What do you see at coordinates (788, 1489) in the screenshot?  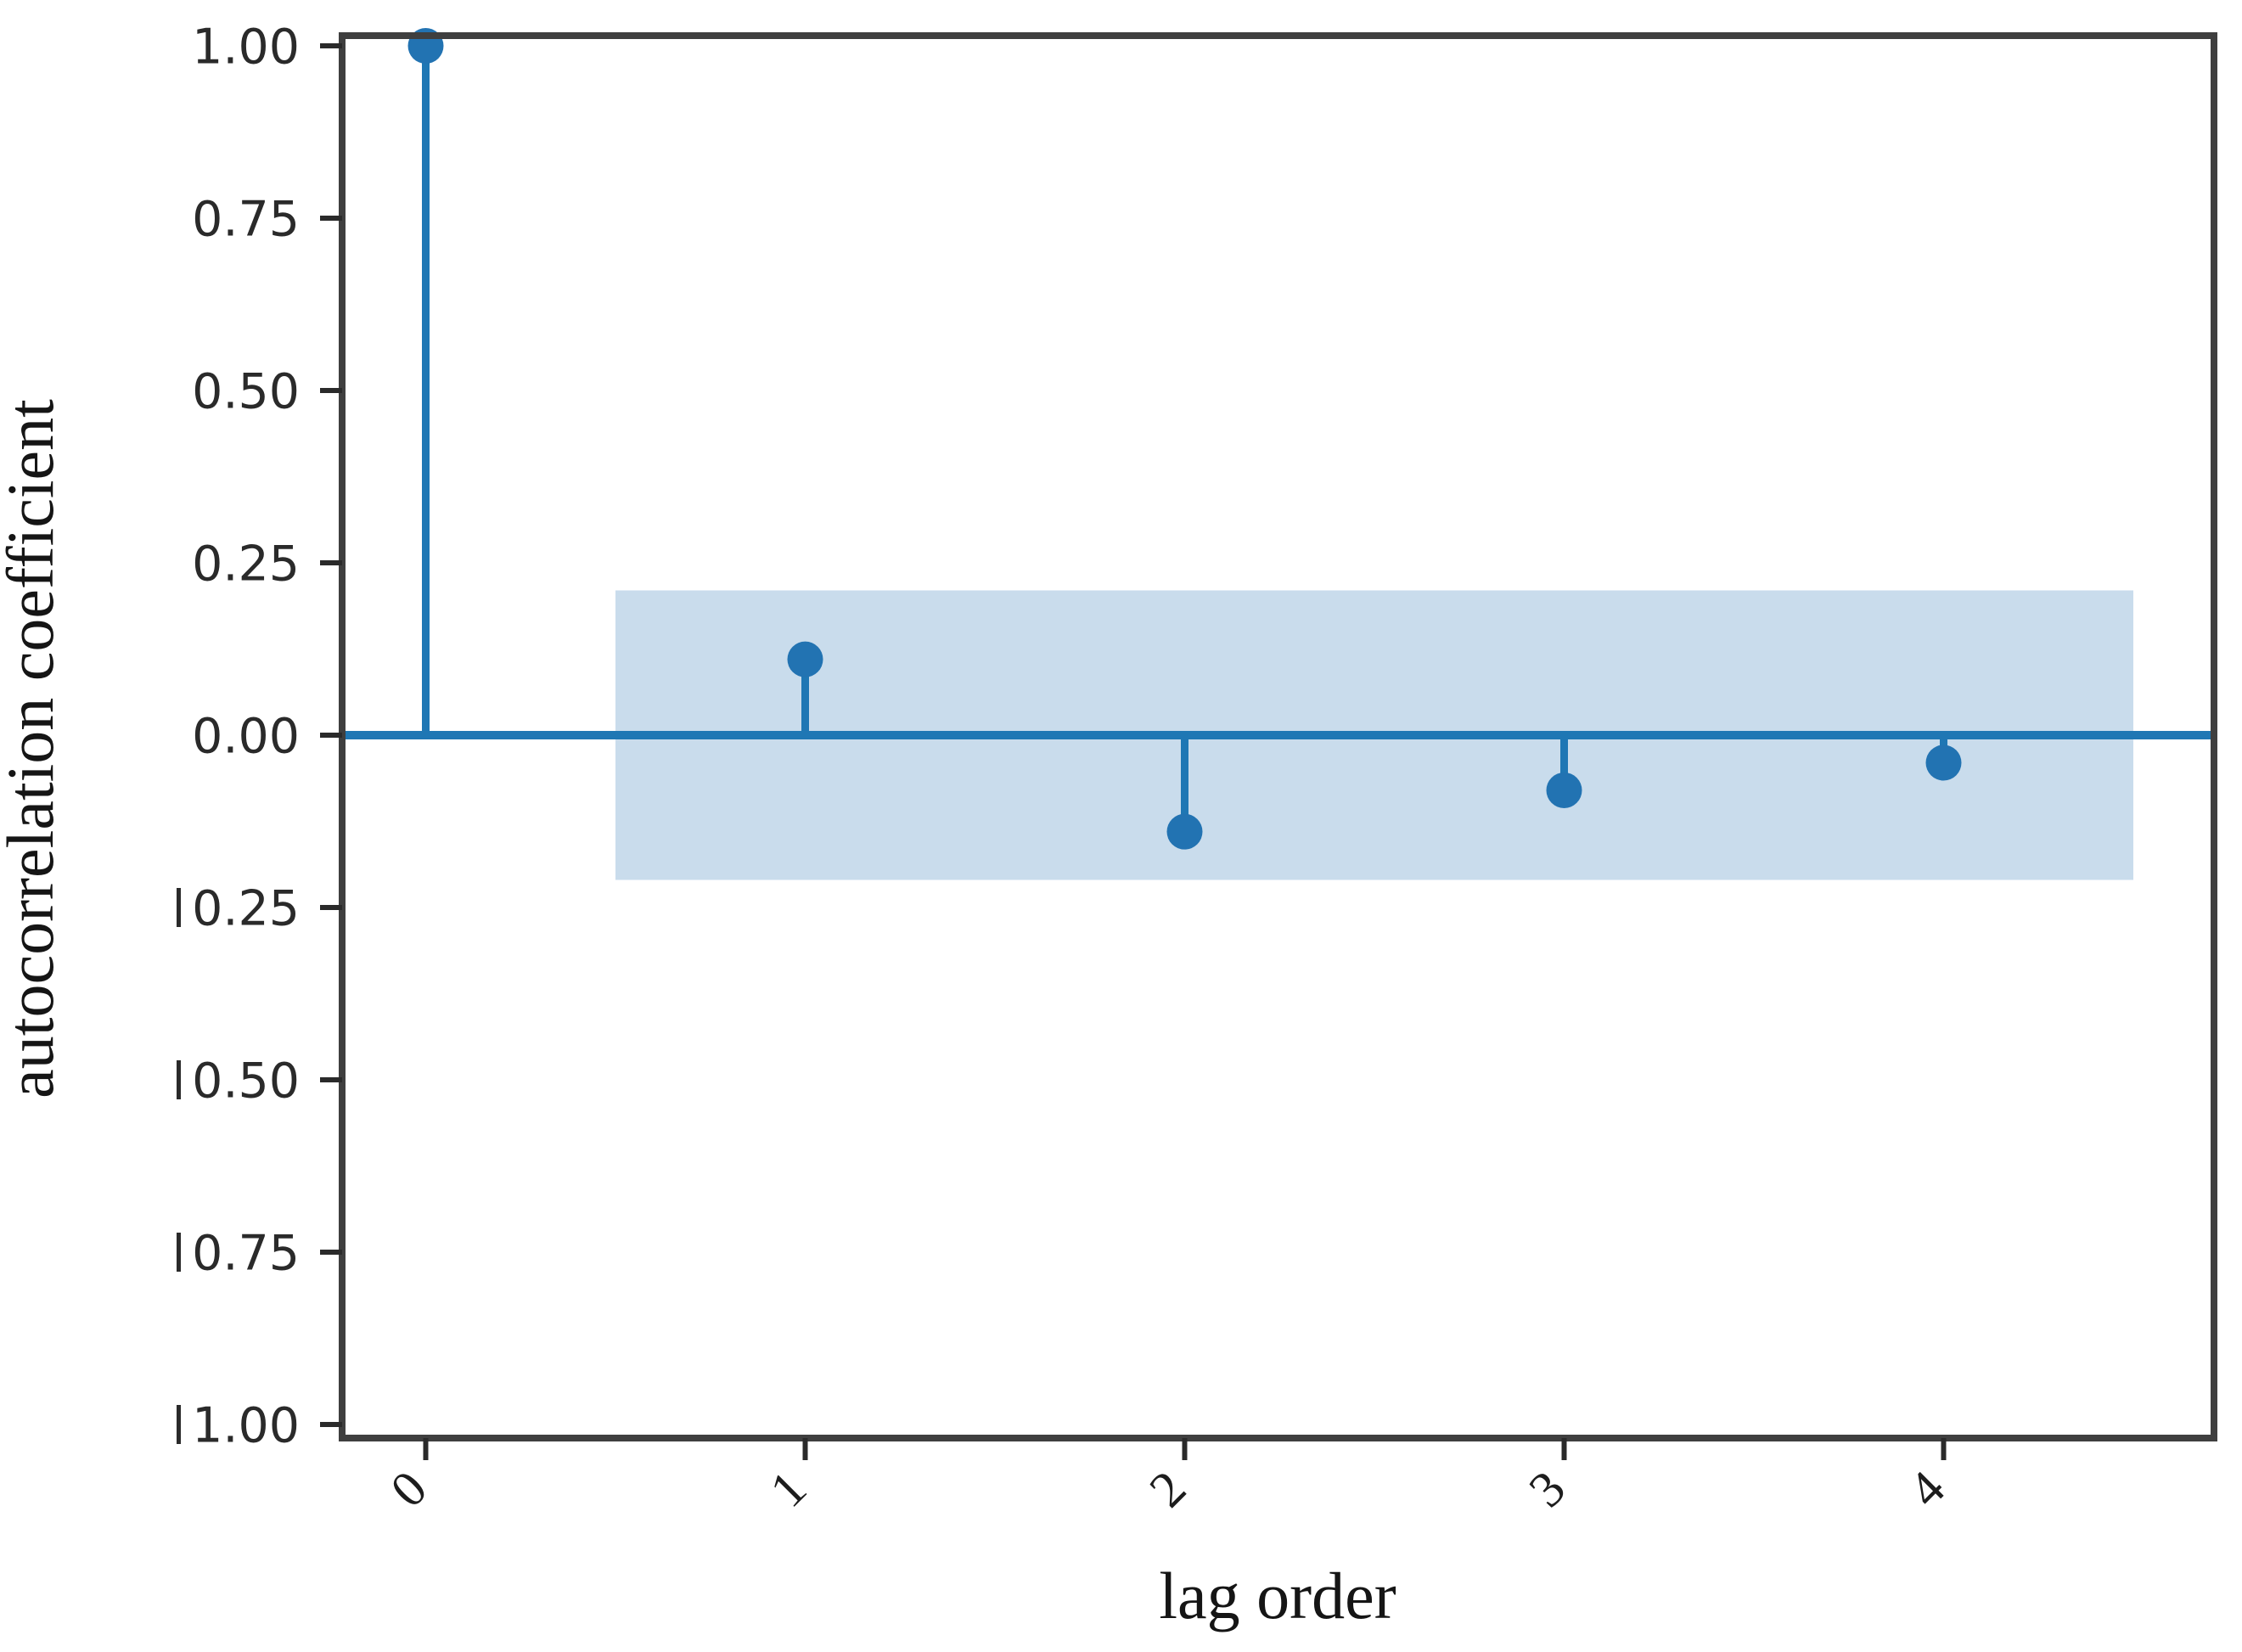 I see `x-tick-label: 1` at bounding box center [788, 1489].